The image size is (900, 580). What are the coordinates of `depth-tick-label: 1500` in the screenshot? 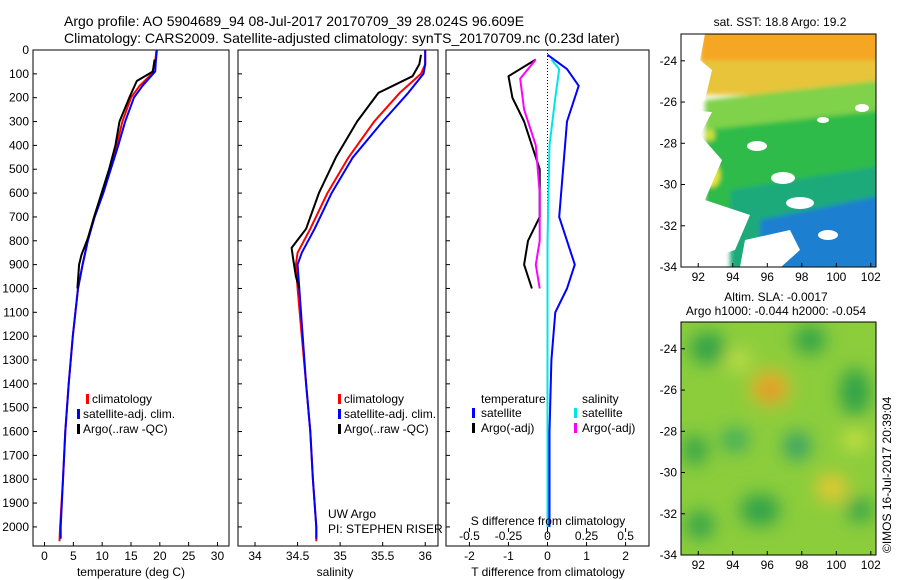 It's located at (15, 408).